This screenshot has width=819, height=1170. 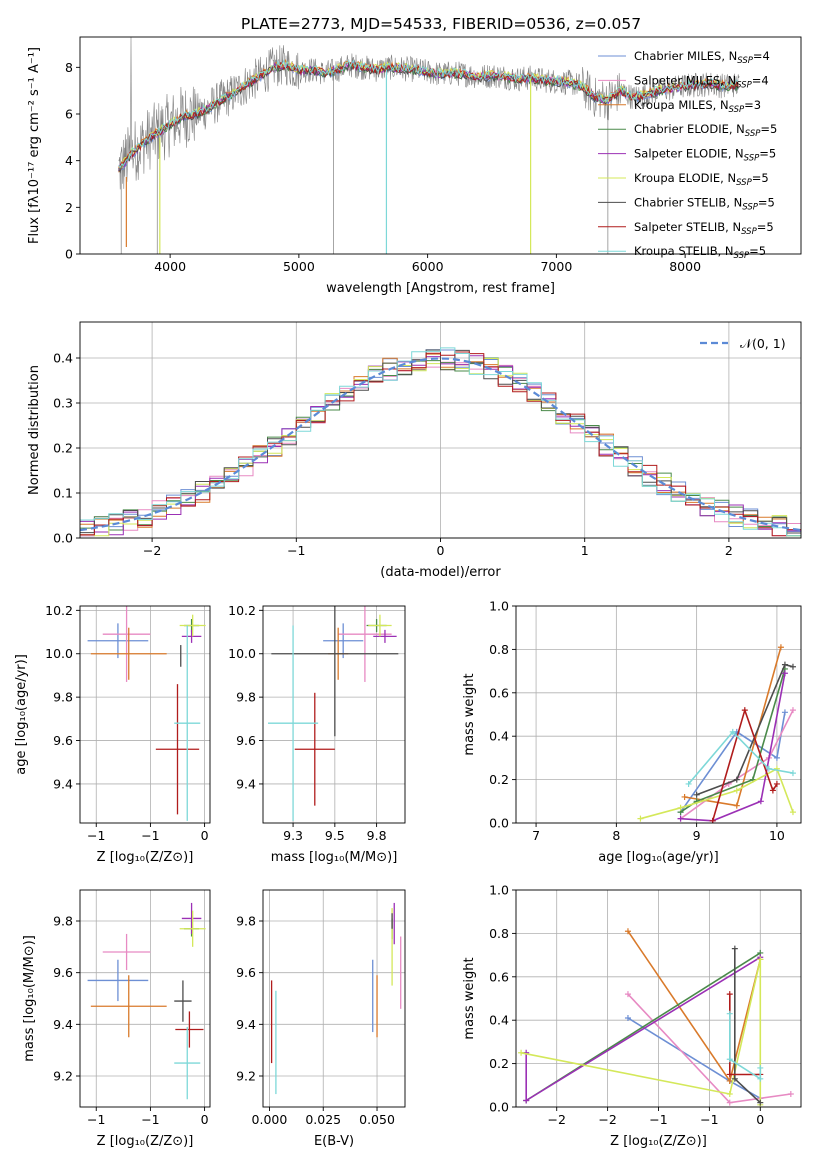 I want to click on spectrum-model-line, so click(x=428, y=114).